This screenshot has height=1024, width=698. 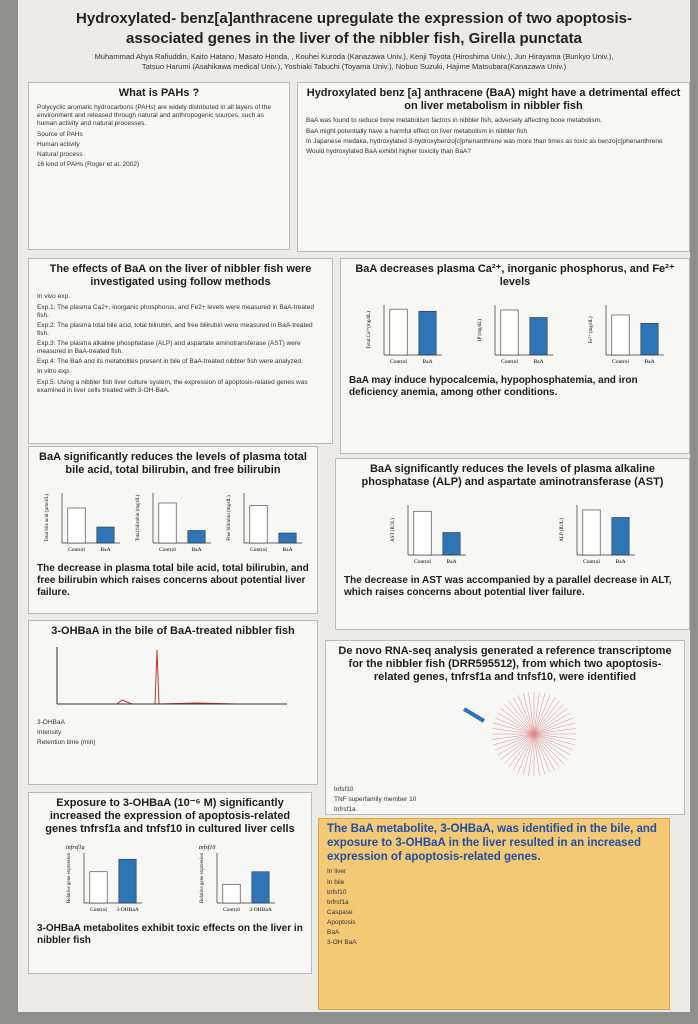 I want to click on mini-chart: Fe²⁺ (mg/dL) Control BaA, so click(x=626, y=335).